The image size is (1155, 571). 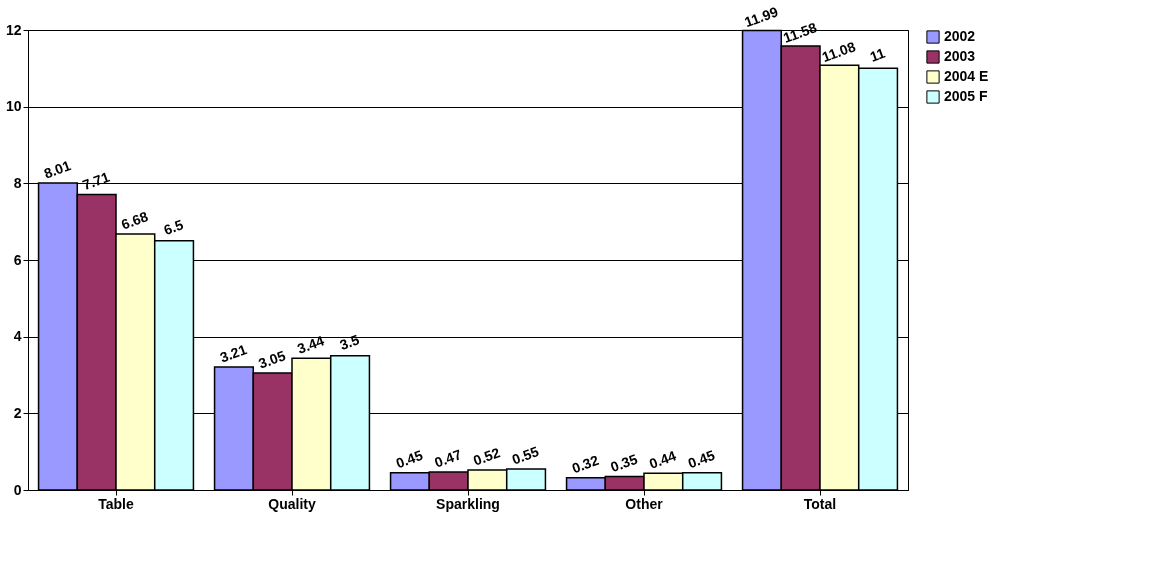 What do you see at coordinates (116, 503) in the screenshot?
I see `x-tick-label: Table` at bounding box center [116, 503].